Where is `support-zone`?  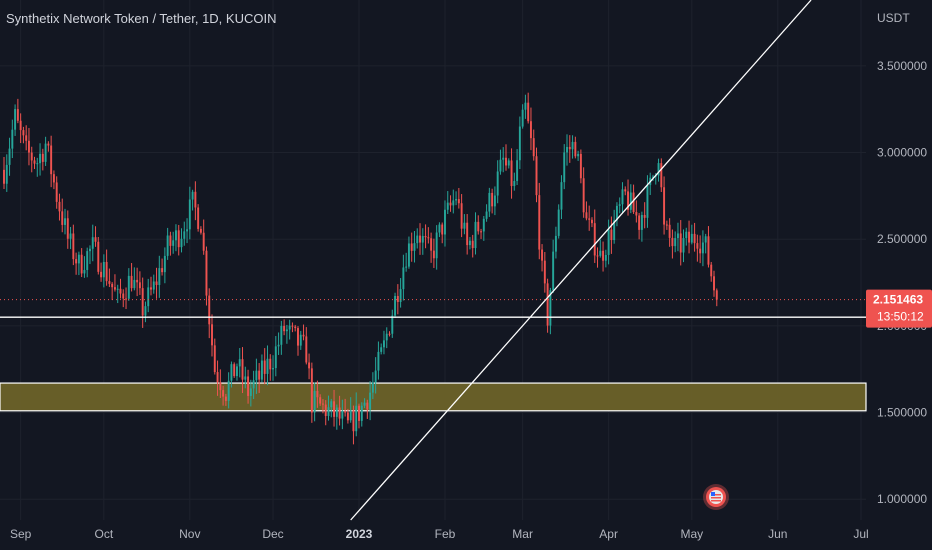
support-zone is located at coordinates (433, 397).